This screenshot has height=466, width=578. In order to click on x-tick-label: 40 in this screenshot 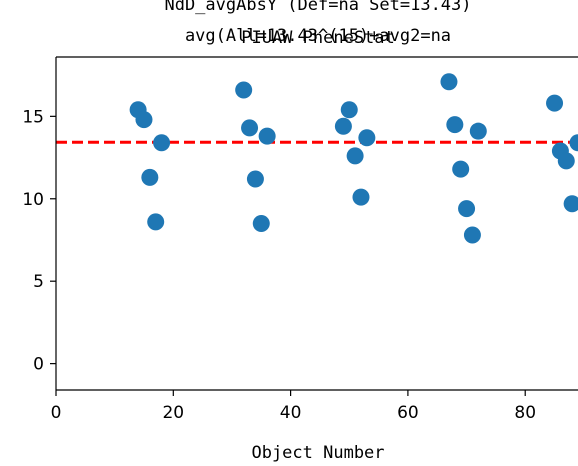, I will do `click(291, 413)`.